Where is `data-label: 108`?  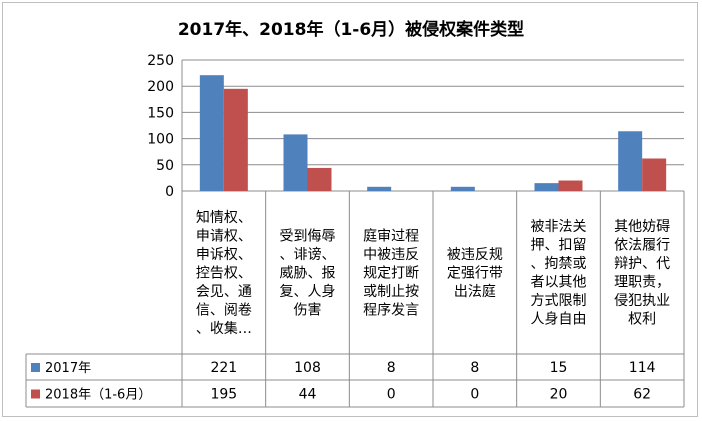
data-label: 108 is located at coordinates (307, 368).